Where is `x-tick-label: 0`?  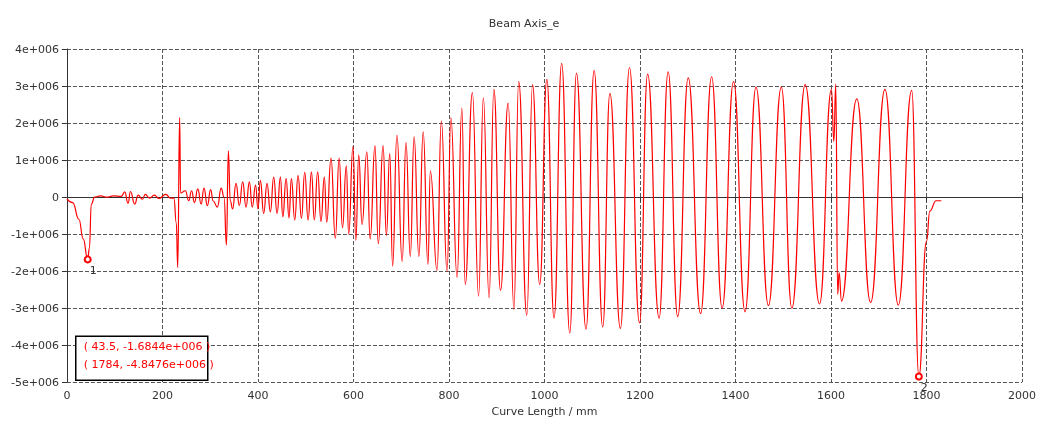
x-tick-label: 0 is located at coordinates (67, 396).